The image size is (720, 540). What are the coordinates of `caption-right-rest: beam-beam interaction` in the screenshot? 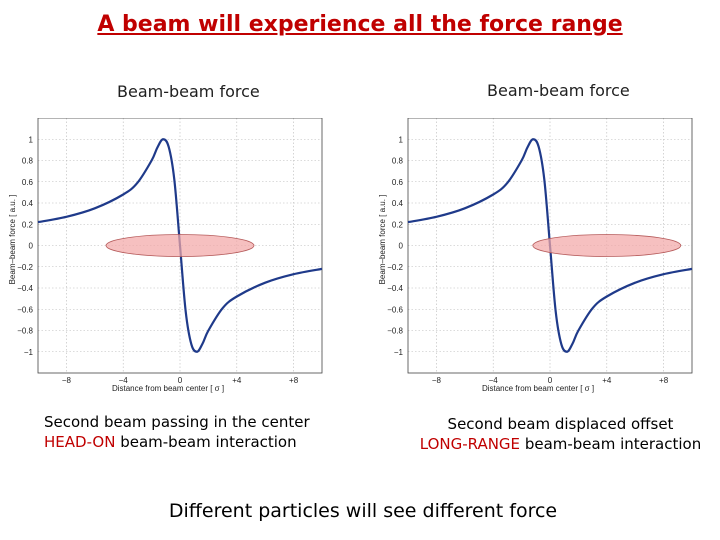 It's located at (611, 444).